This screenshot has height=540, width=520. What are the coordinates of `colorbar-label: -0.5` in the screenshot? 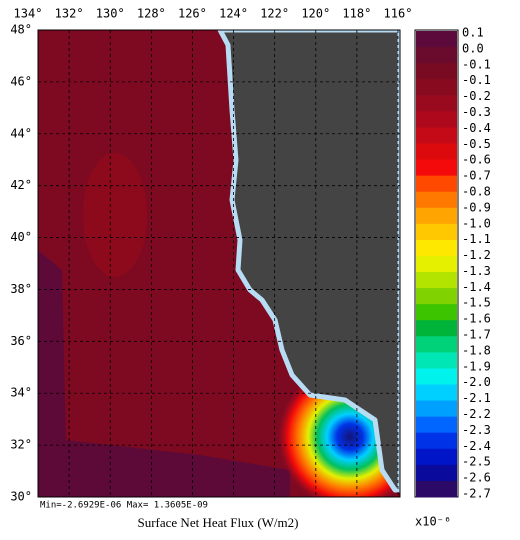 It's located at (476, 144).